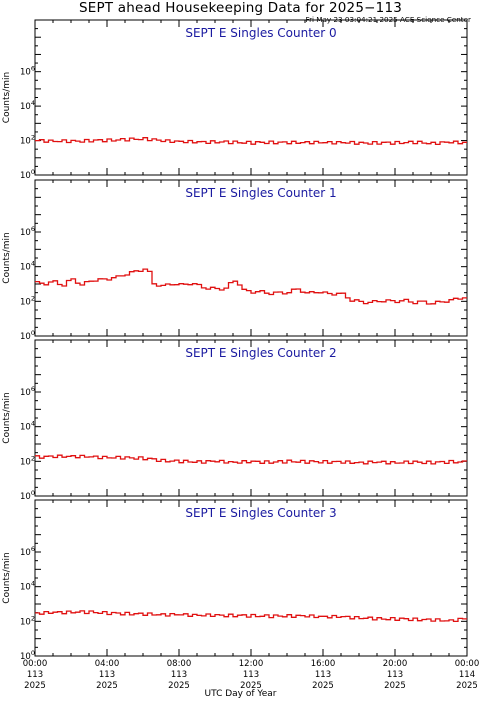 The width and height of the screenshot is (481, 703). What do you see at coordinates (251, 664) in the screenshot?
I see `x-tick-label-time: 12:00` at bounding box center [251, 664].